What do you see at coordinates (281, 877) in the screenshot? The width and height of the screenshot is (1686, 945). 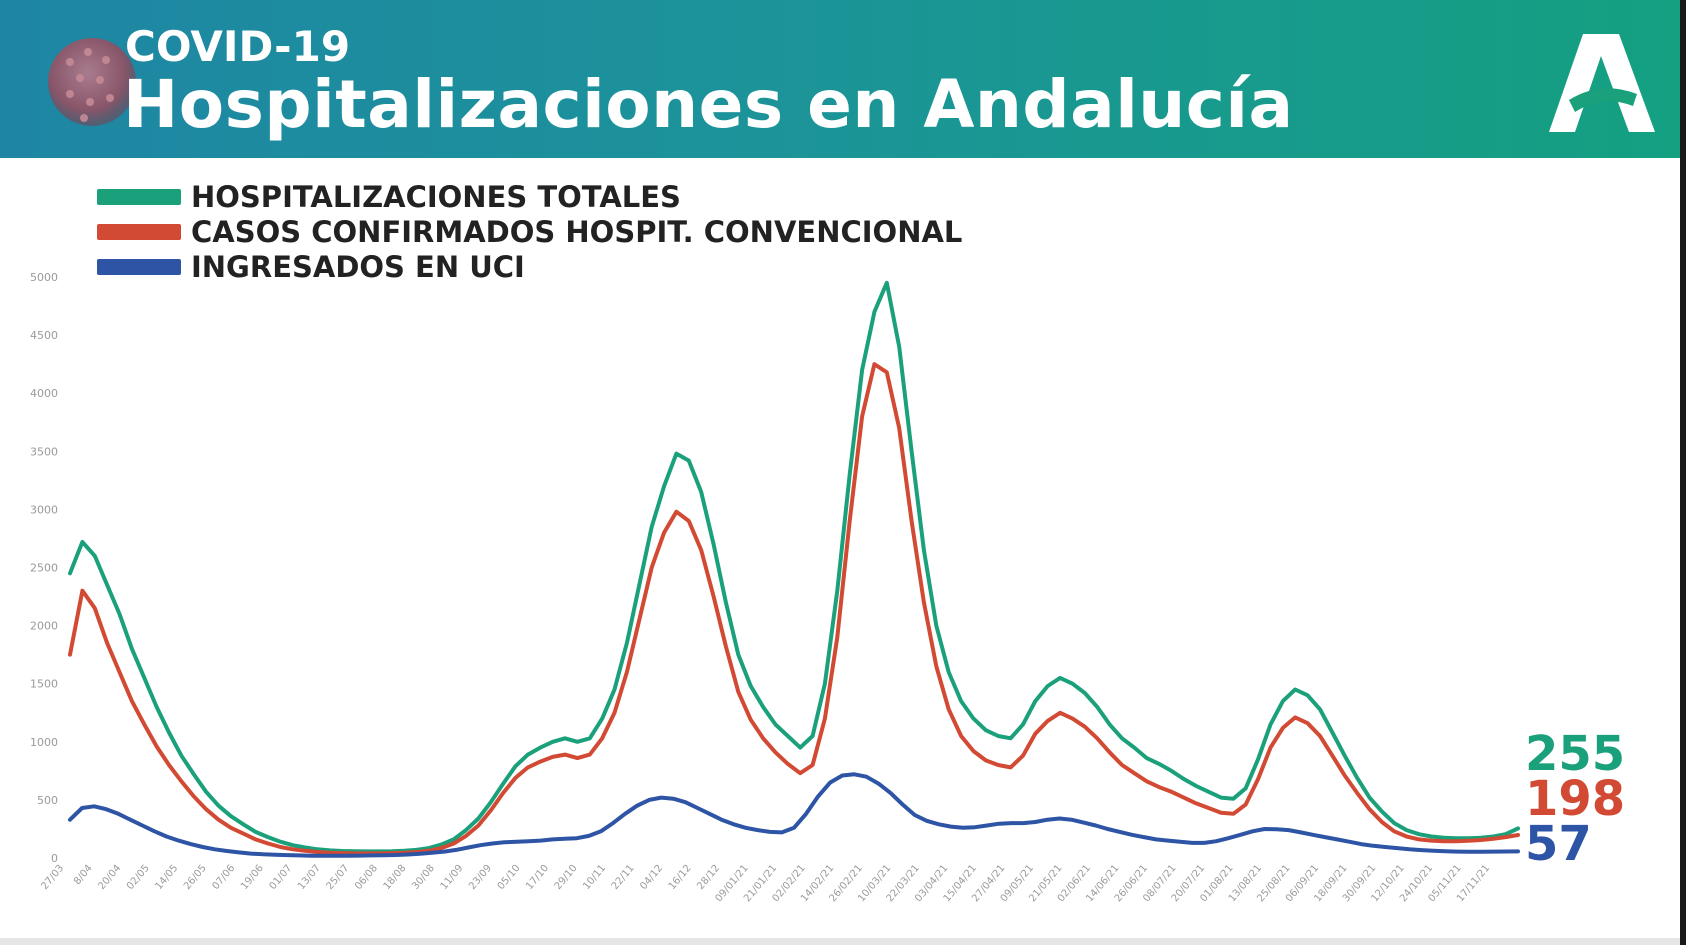 I see `x-tick-label: 01/07` at bounding box center [281, 877].